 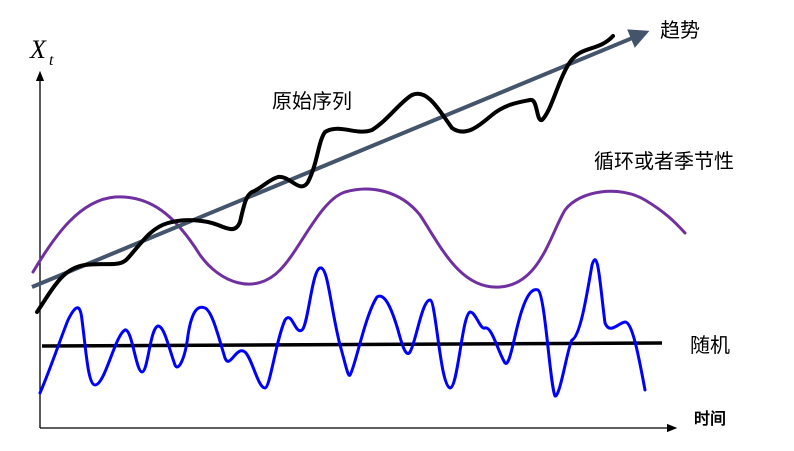 I want to click on y-axis-subscript: t, so click(x=51, y=60).